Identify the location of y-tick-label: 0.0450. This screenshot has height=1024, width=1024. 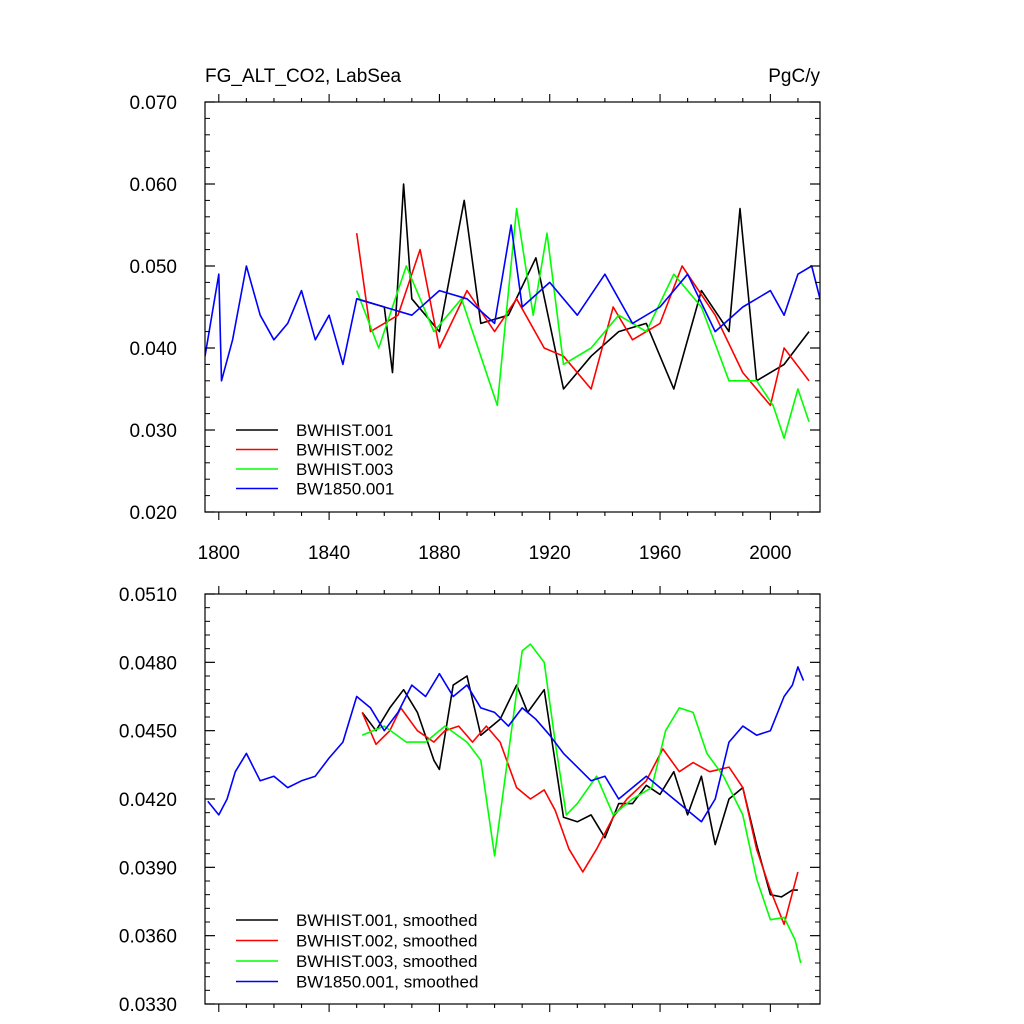
(148, 732).